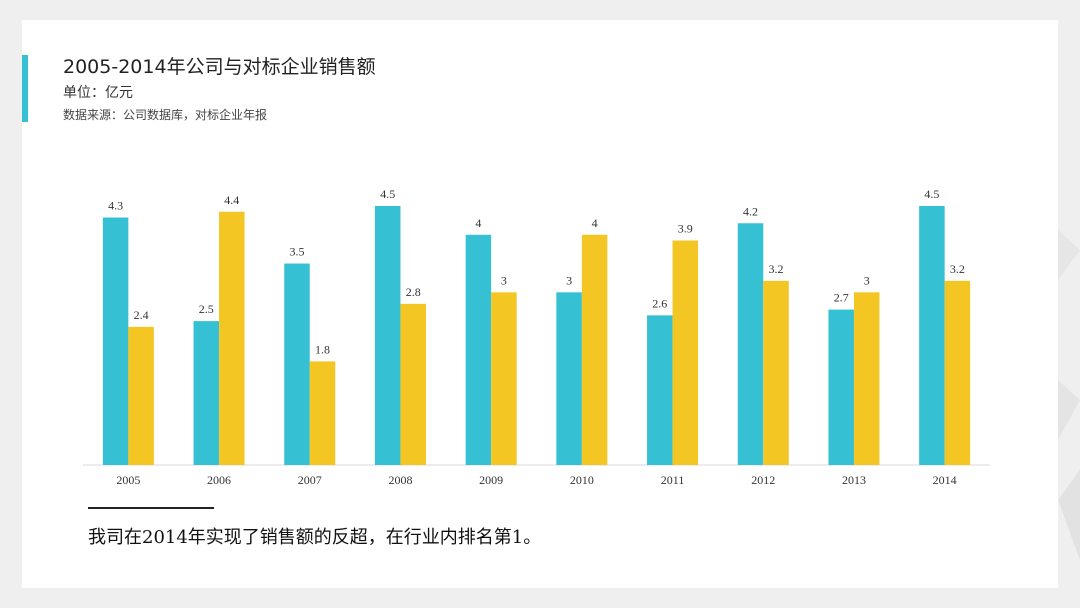 The width and height of the screenshot is (1080, 608). Describe the element at coordinates (659, 303) in the screenshot. I see `data-label: 2.6` at that location.